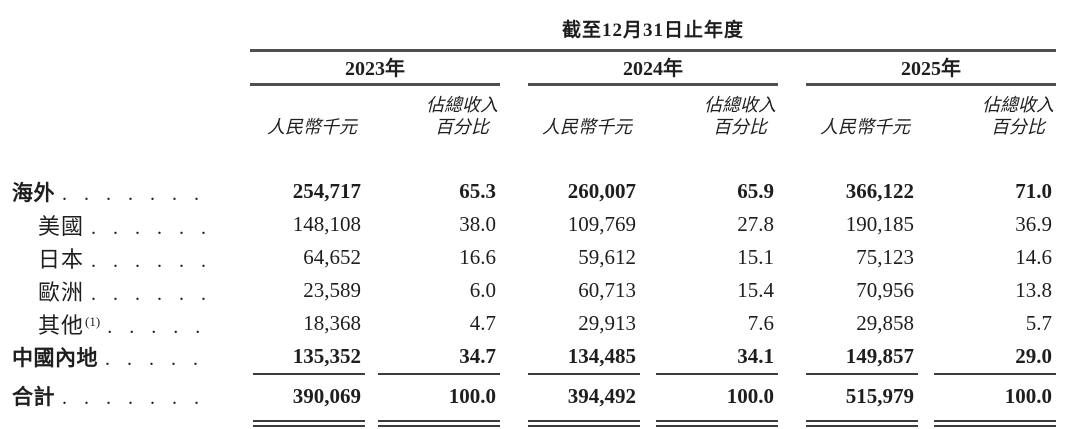 This screenshot has width=1080, height=429. What do you see at coordinates (61, 325) in the screenshot?
I see `row-label: 其他` at bounding box center [61, 325].